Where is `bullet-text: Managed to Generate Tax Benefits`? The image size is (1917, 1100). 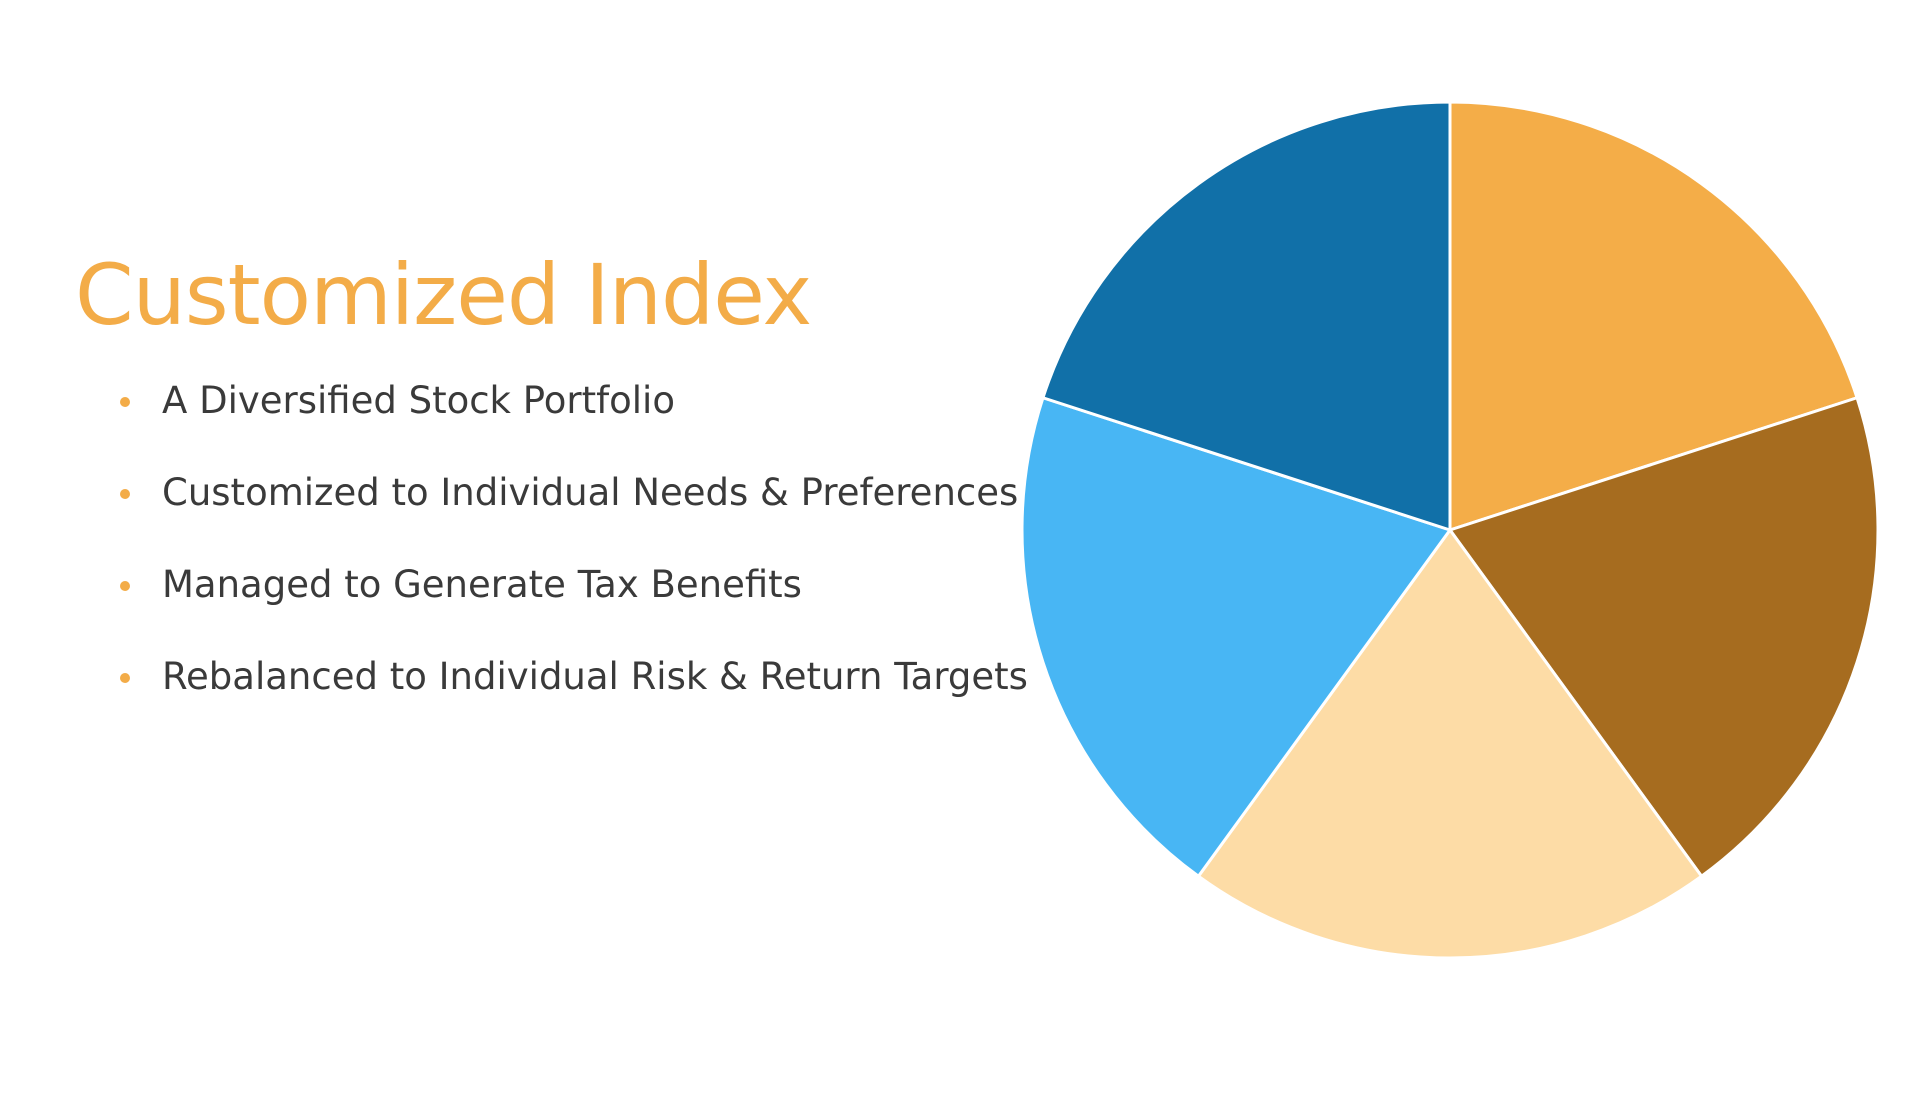
bullet-text: Managed to Generate Tax Benefits is located at coordinates (482, 584).